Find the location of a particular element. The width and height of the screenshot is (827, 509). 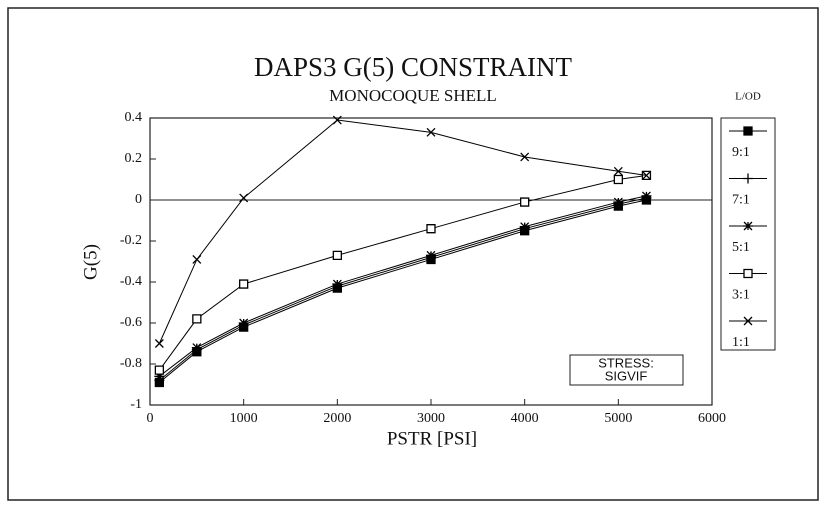

x-tick-label: 5000 is located at coordinates (618, 418).